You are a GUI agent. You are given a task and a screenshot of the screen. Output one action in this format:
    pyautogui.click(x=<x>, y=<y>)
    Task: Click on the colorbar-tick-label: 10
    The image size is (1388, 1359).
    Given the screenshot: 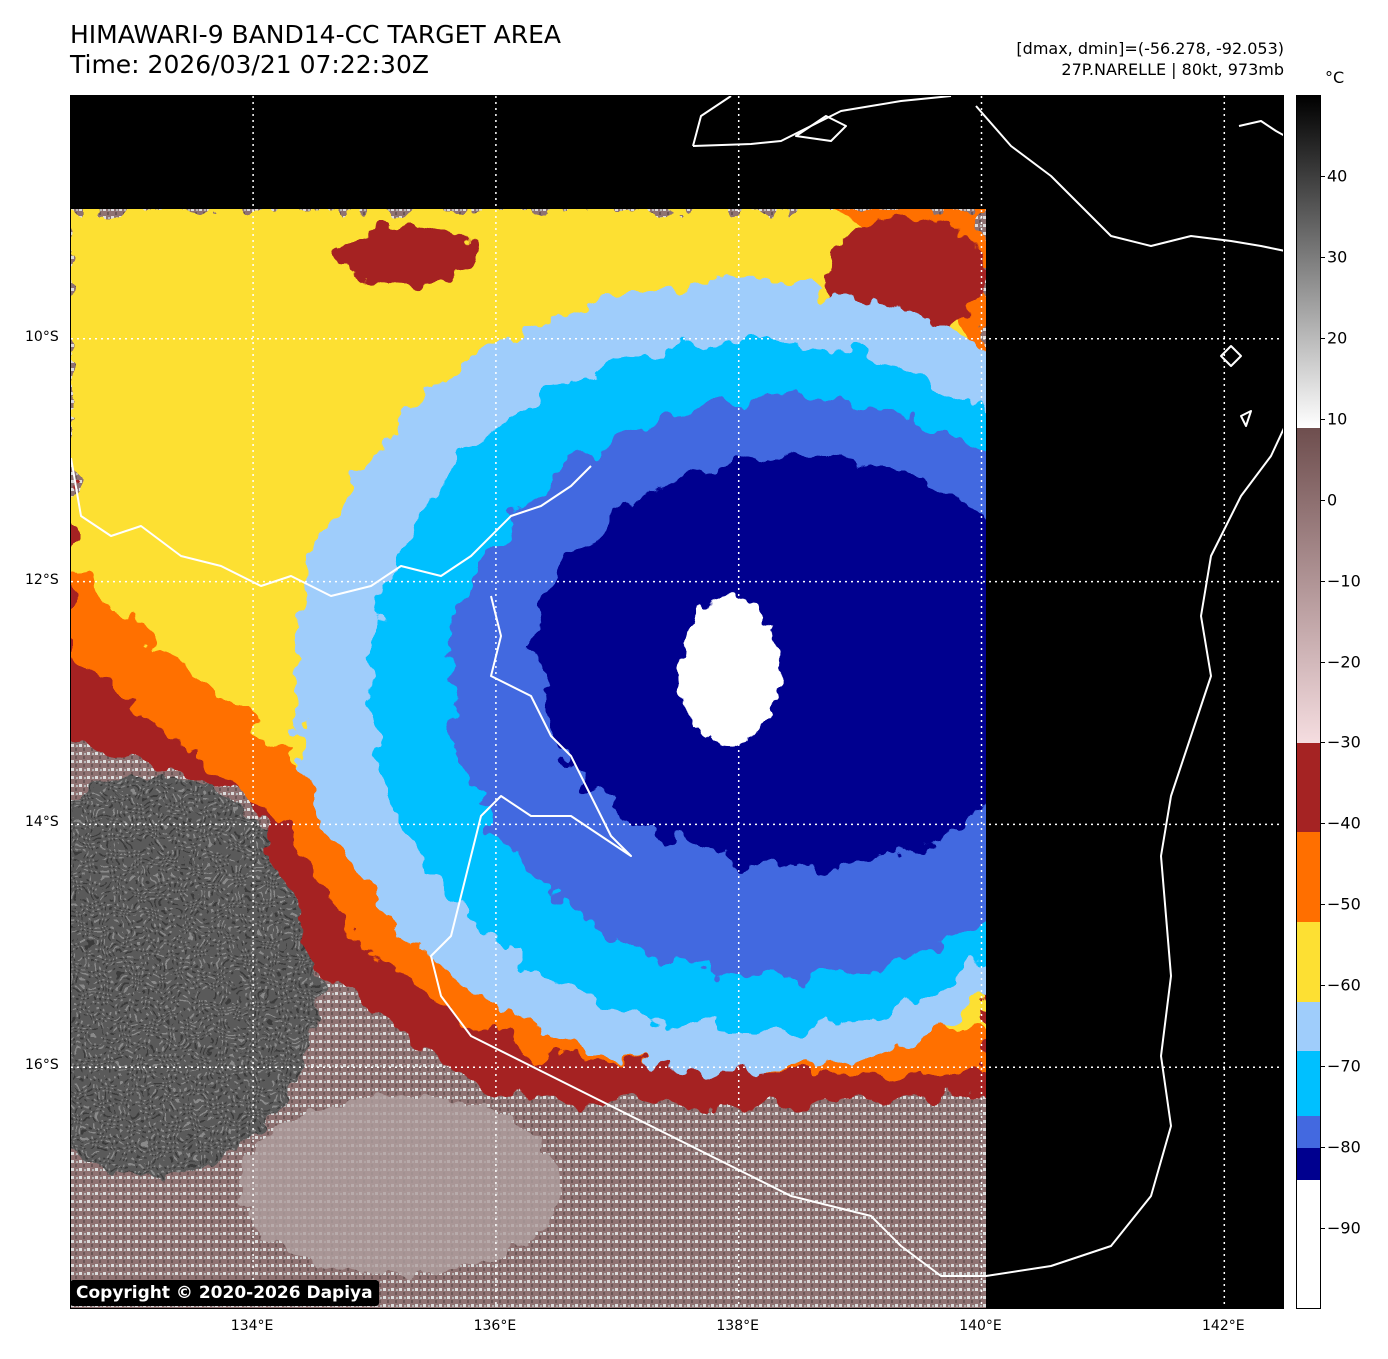 What is the action you would take?
    pyautogui.click(x=1337, y=419)
    